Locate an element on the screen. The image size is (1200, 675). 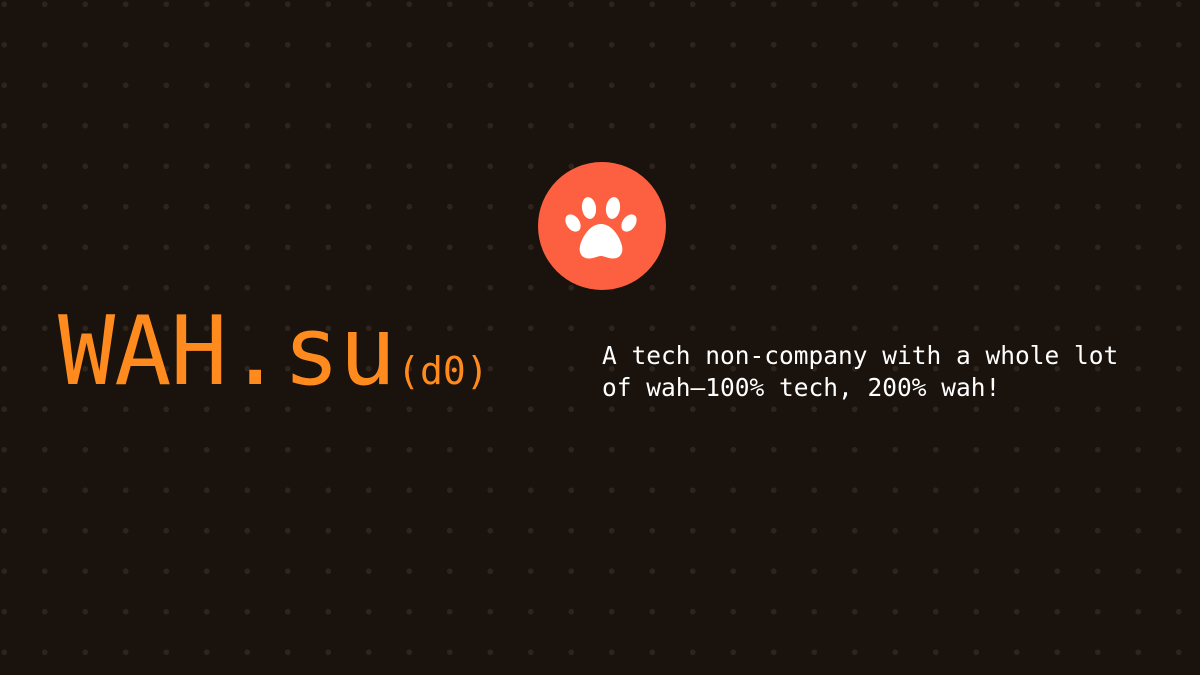
logo-badge is located at coordinates (602, 226).